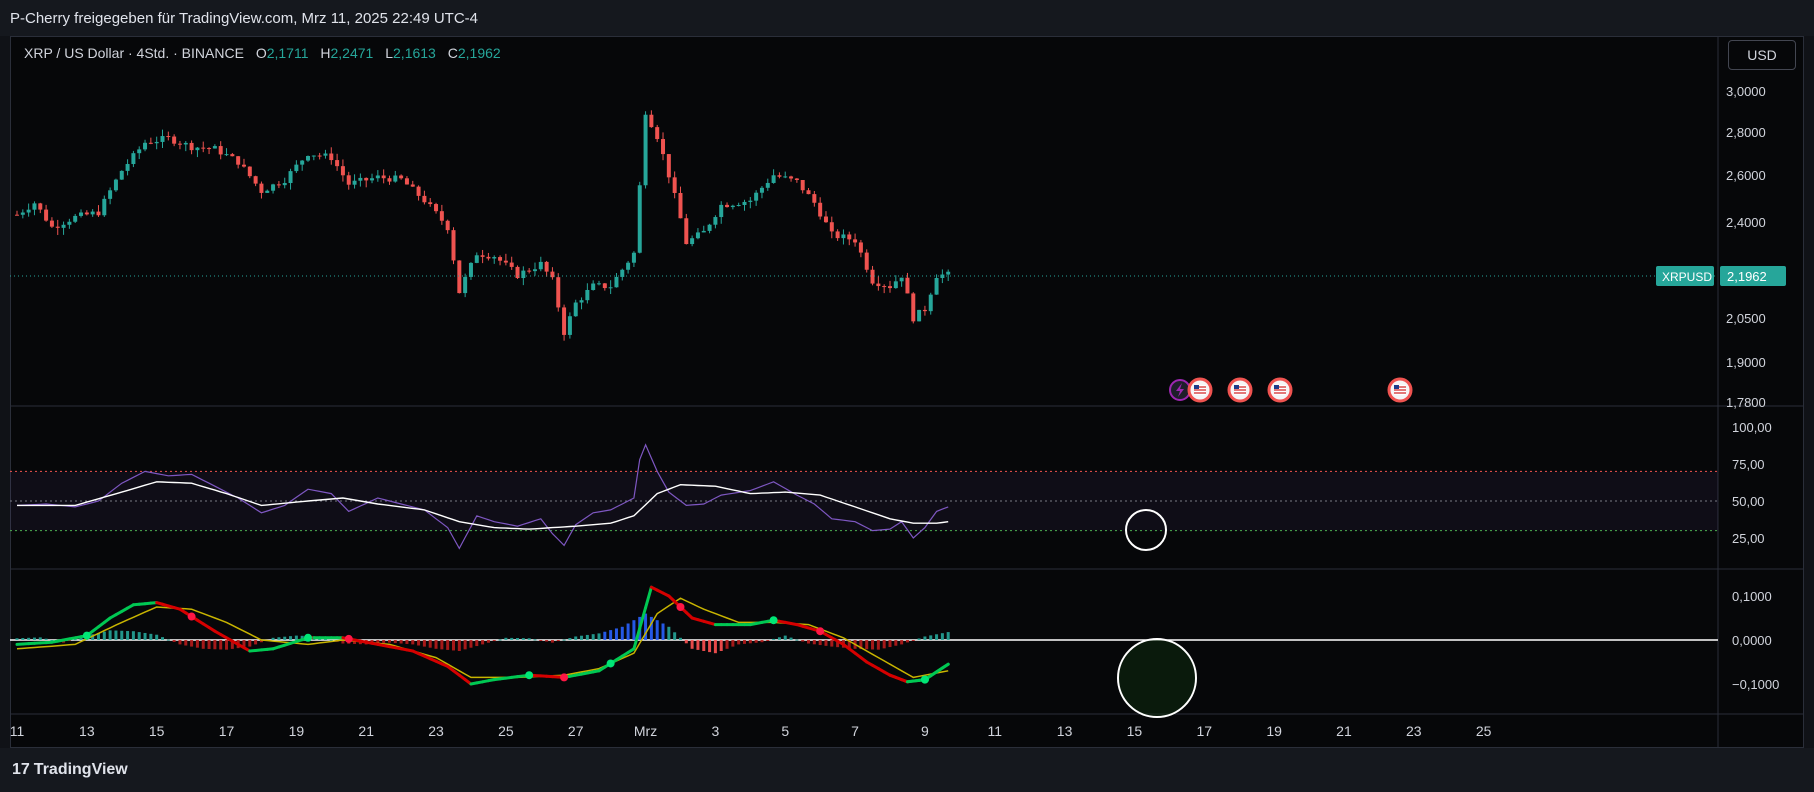 This screenshot has width=1814, height=792. I want to click on last-price-tag, so click(1753, 276).